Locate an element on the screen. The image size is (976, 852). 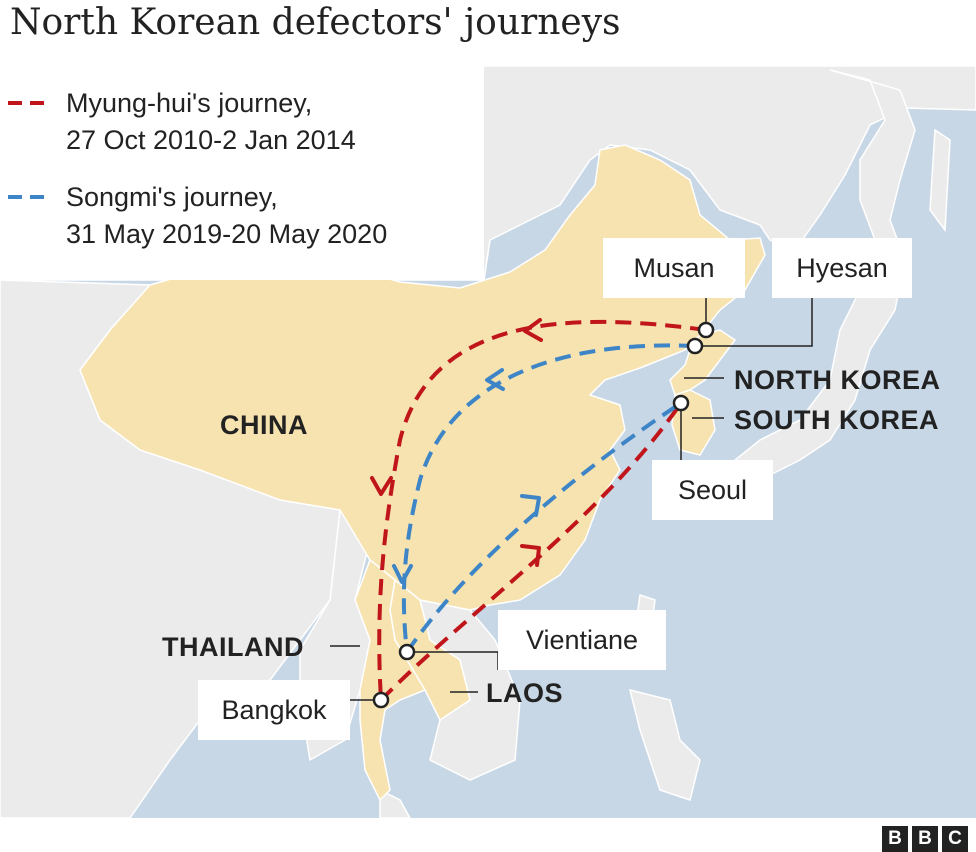
vientiane-marker is located at coordinates (407, 652).